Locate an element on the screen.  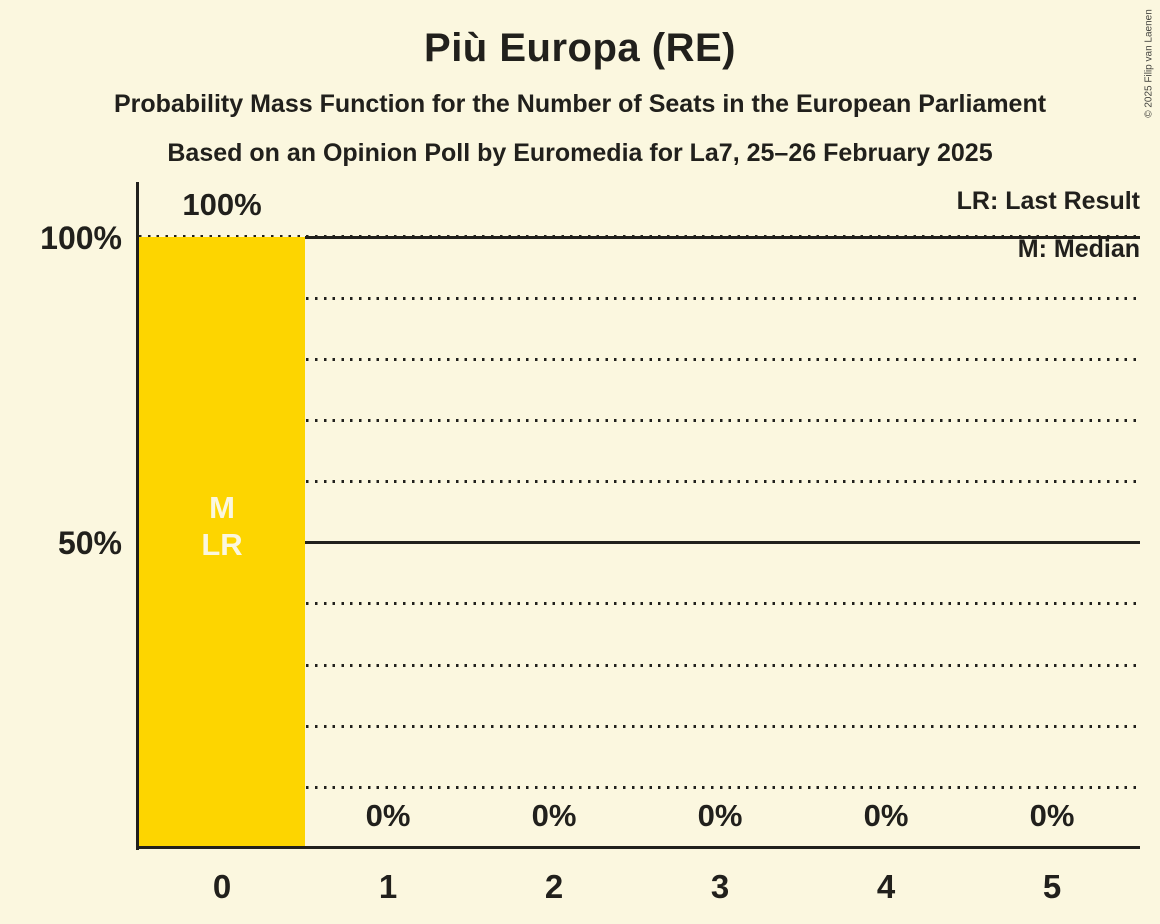
value-label-5: 0% is located at coordinates (1052, 815).